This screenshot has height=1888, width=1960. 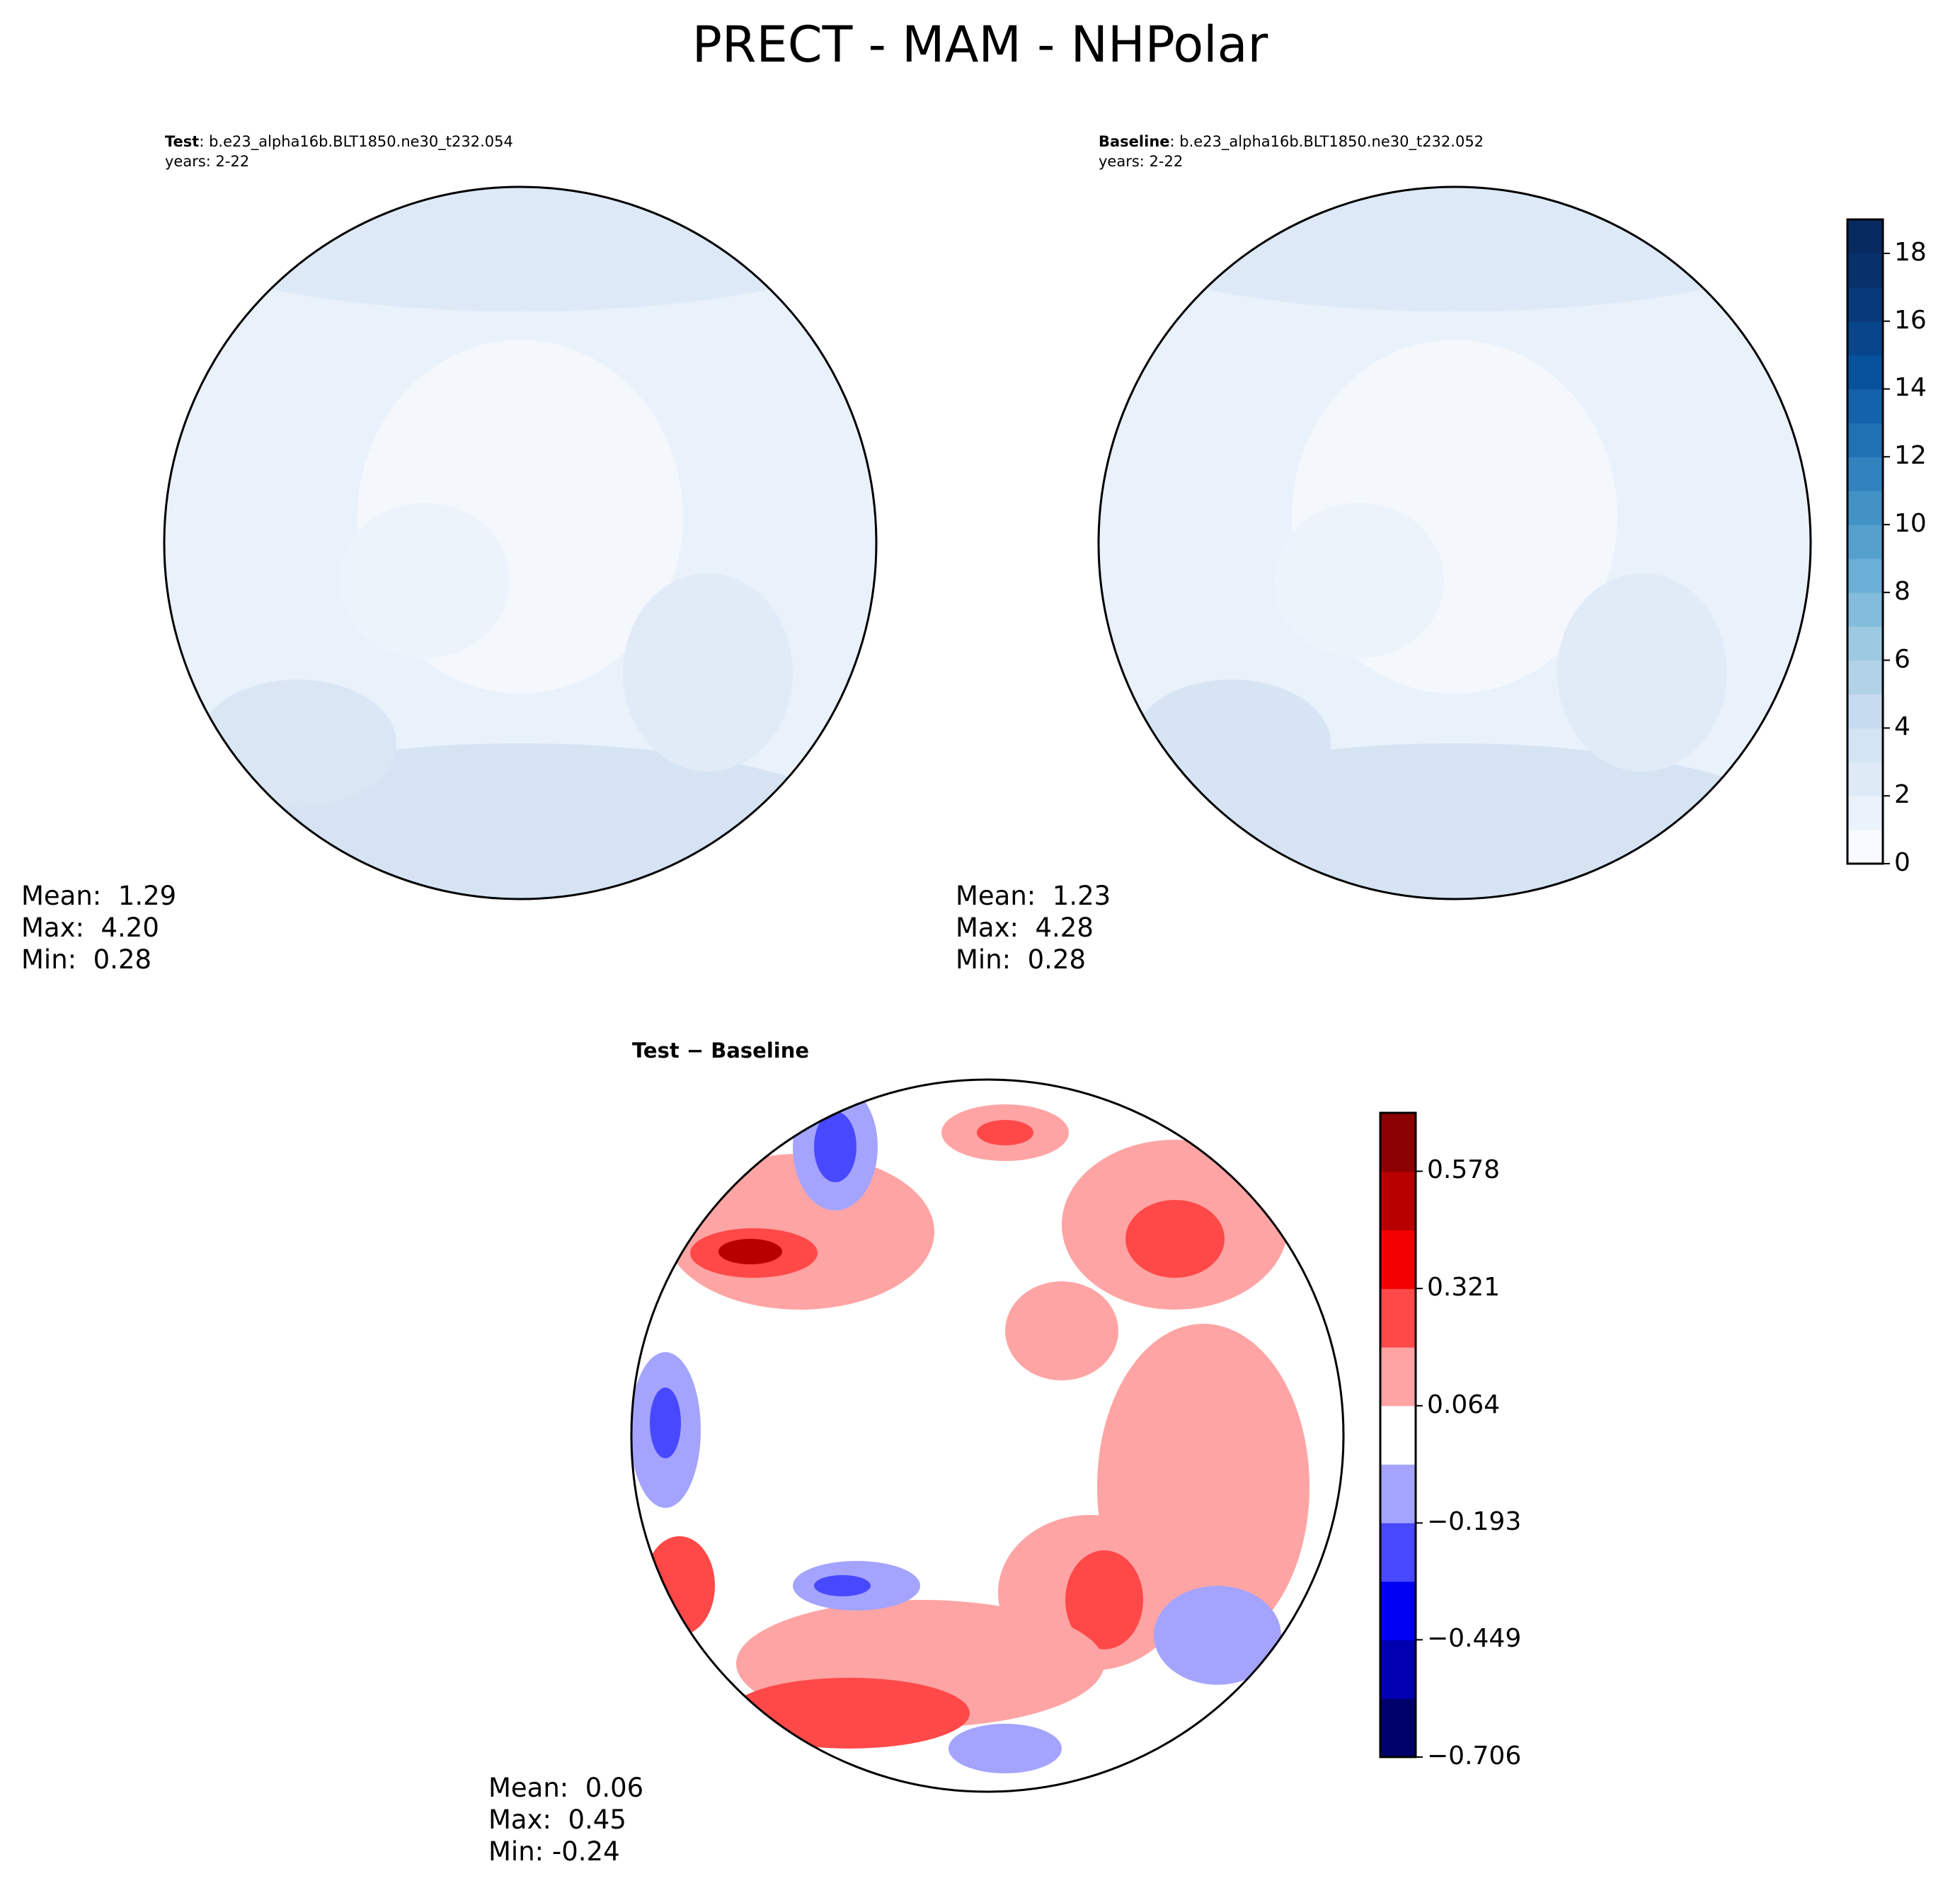 I want to click on baseline-map, so click(x=1454, y=543).